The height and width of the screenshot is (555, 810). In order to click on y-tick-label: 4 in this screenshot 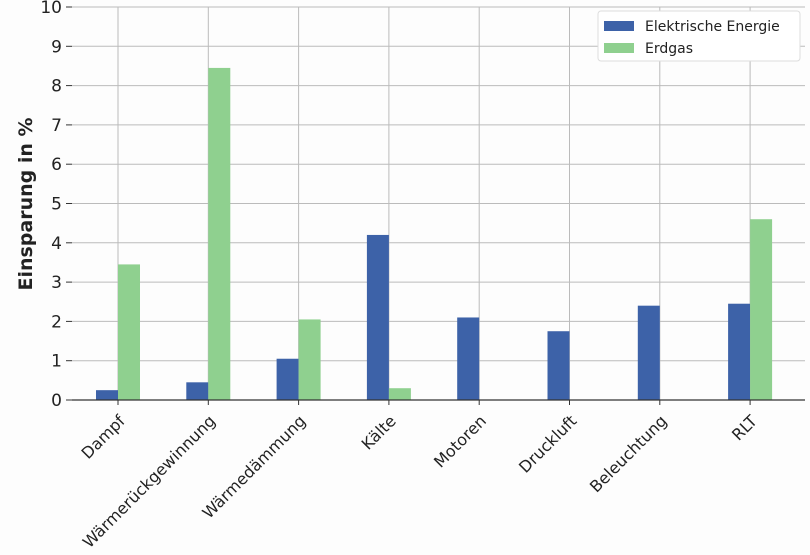, I will do `click(56, 244)`.